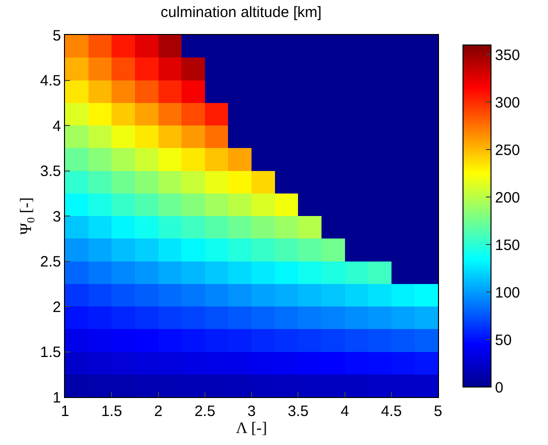 The width and height of the screenshot is (548, 445). What do you see at coordinates (50, 171) in the screenshot?
I see `y-tick-label: 3.5` at bounding box center [50, 171].